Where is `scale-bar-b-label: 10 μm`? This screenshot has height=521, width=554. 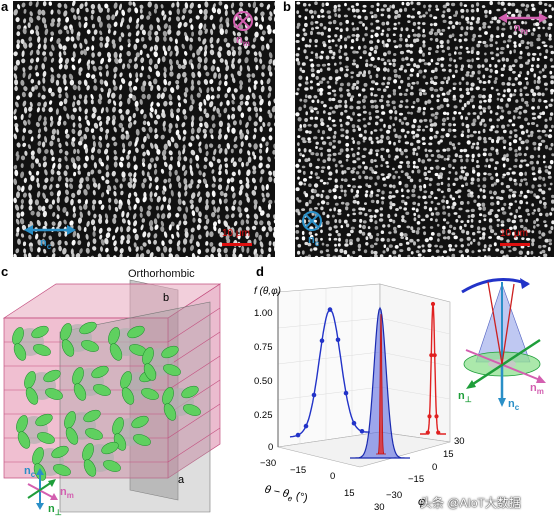
scale-bar-b-label: 10 μm is located at coordinates (514, 233).